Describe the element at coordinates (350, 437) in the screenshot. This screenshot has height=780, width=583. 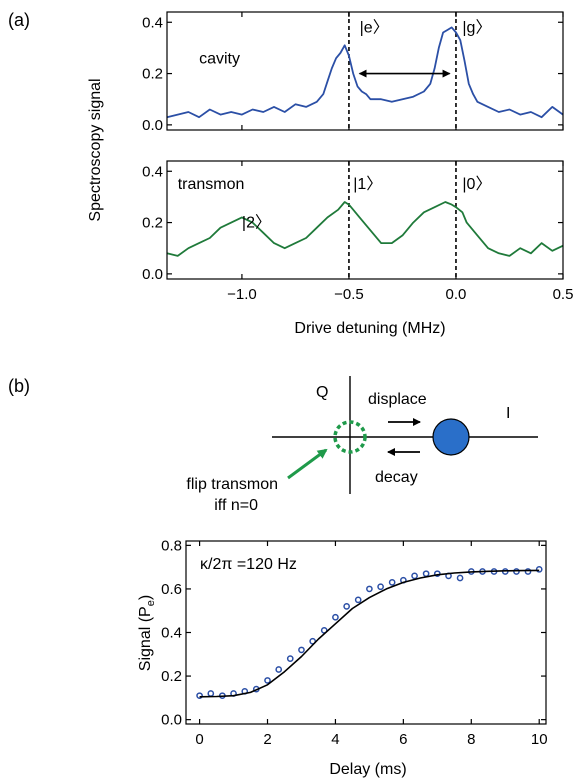
I see `vacuum-state-dashed-circle` at that location.